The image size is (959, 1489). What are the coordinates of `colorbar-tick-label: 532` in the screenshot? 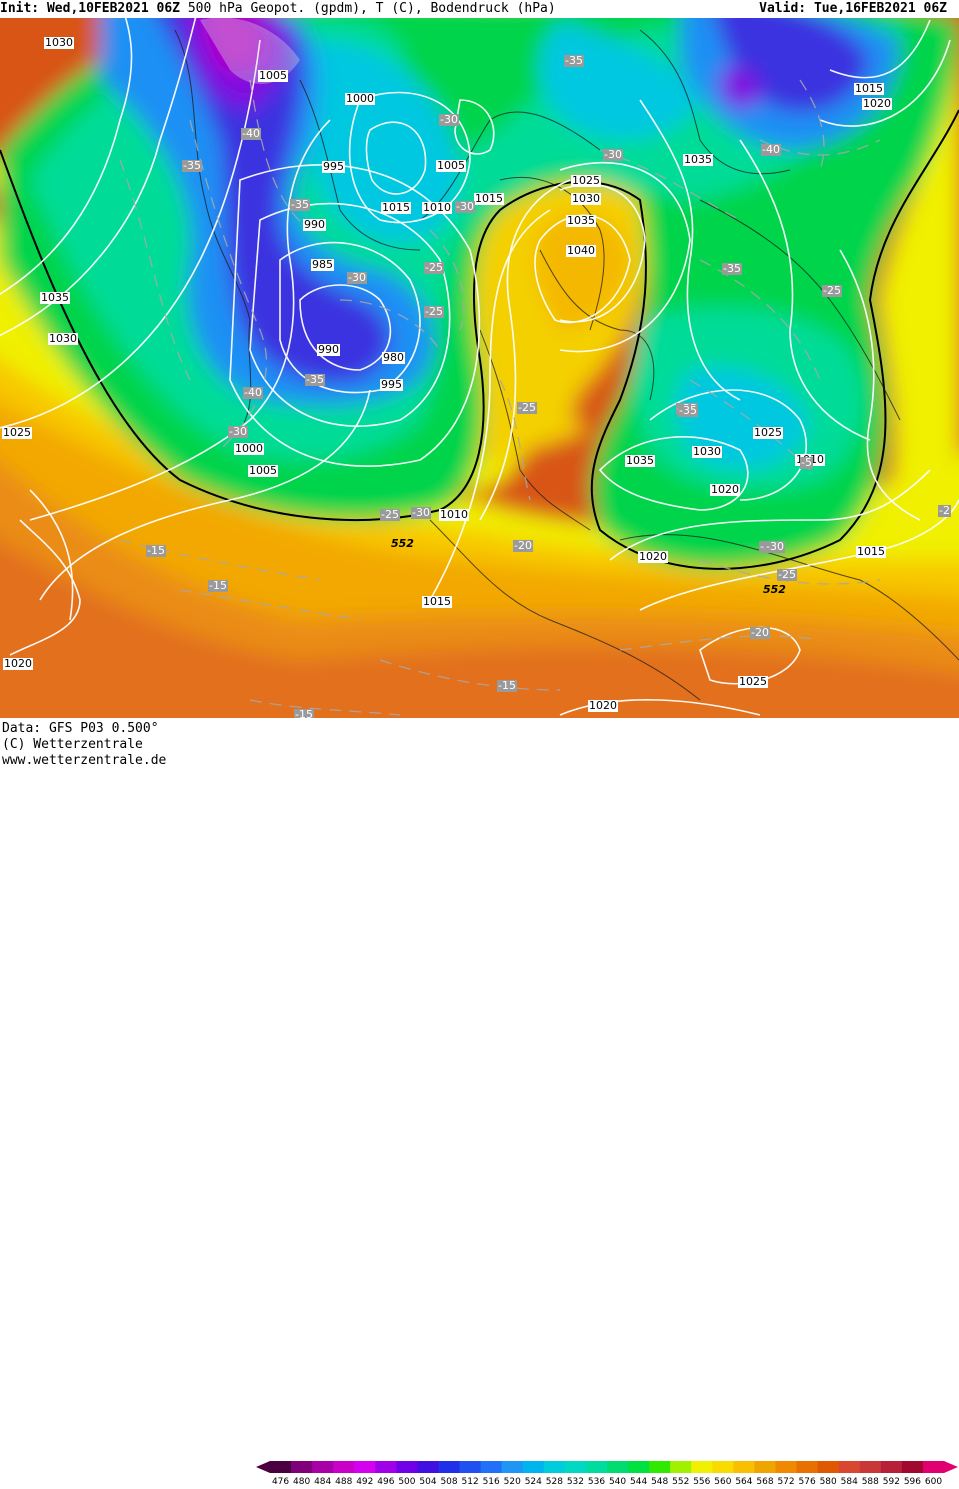 It's located at (575, 1481).